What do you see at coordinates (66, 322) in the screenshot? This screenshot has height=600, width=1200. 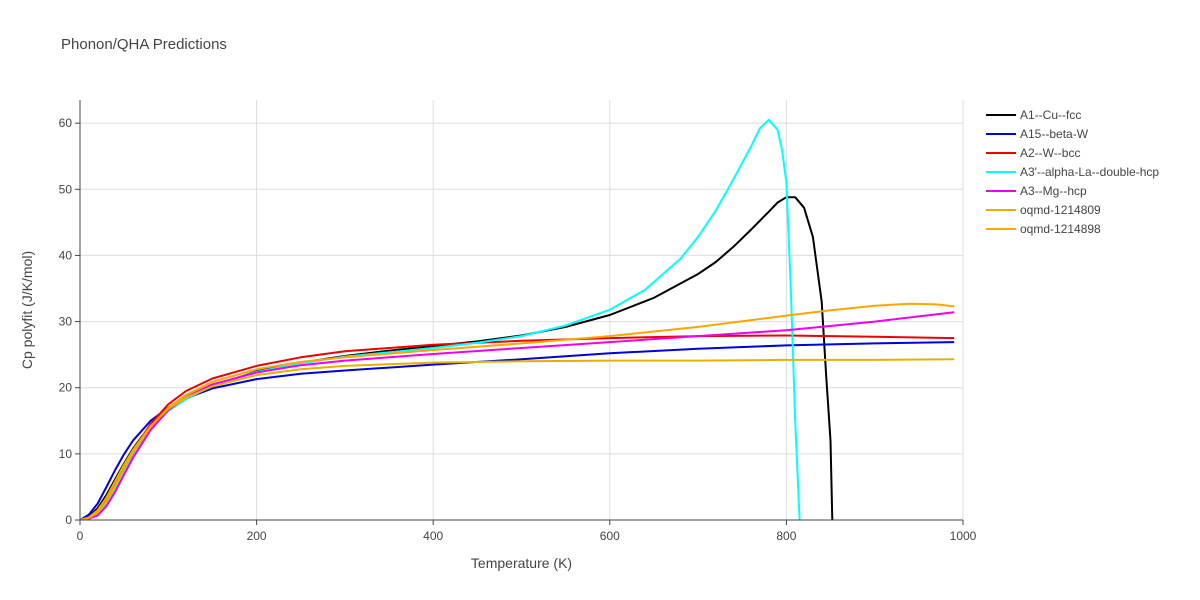 I see `y-tick-label: 30` at bounding box center [66, 322].